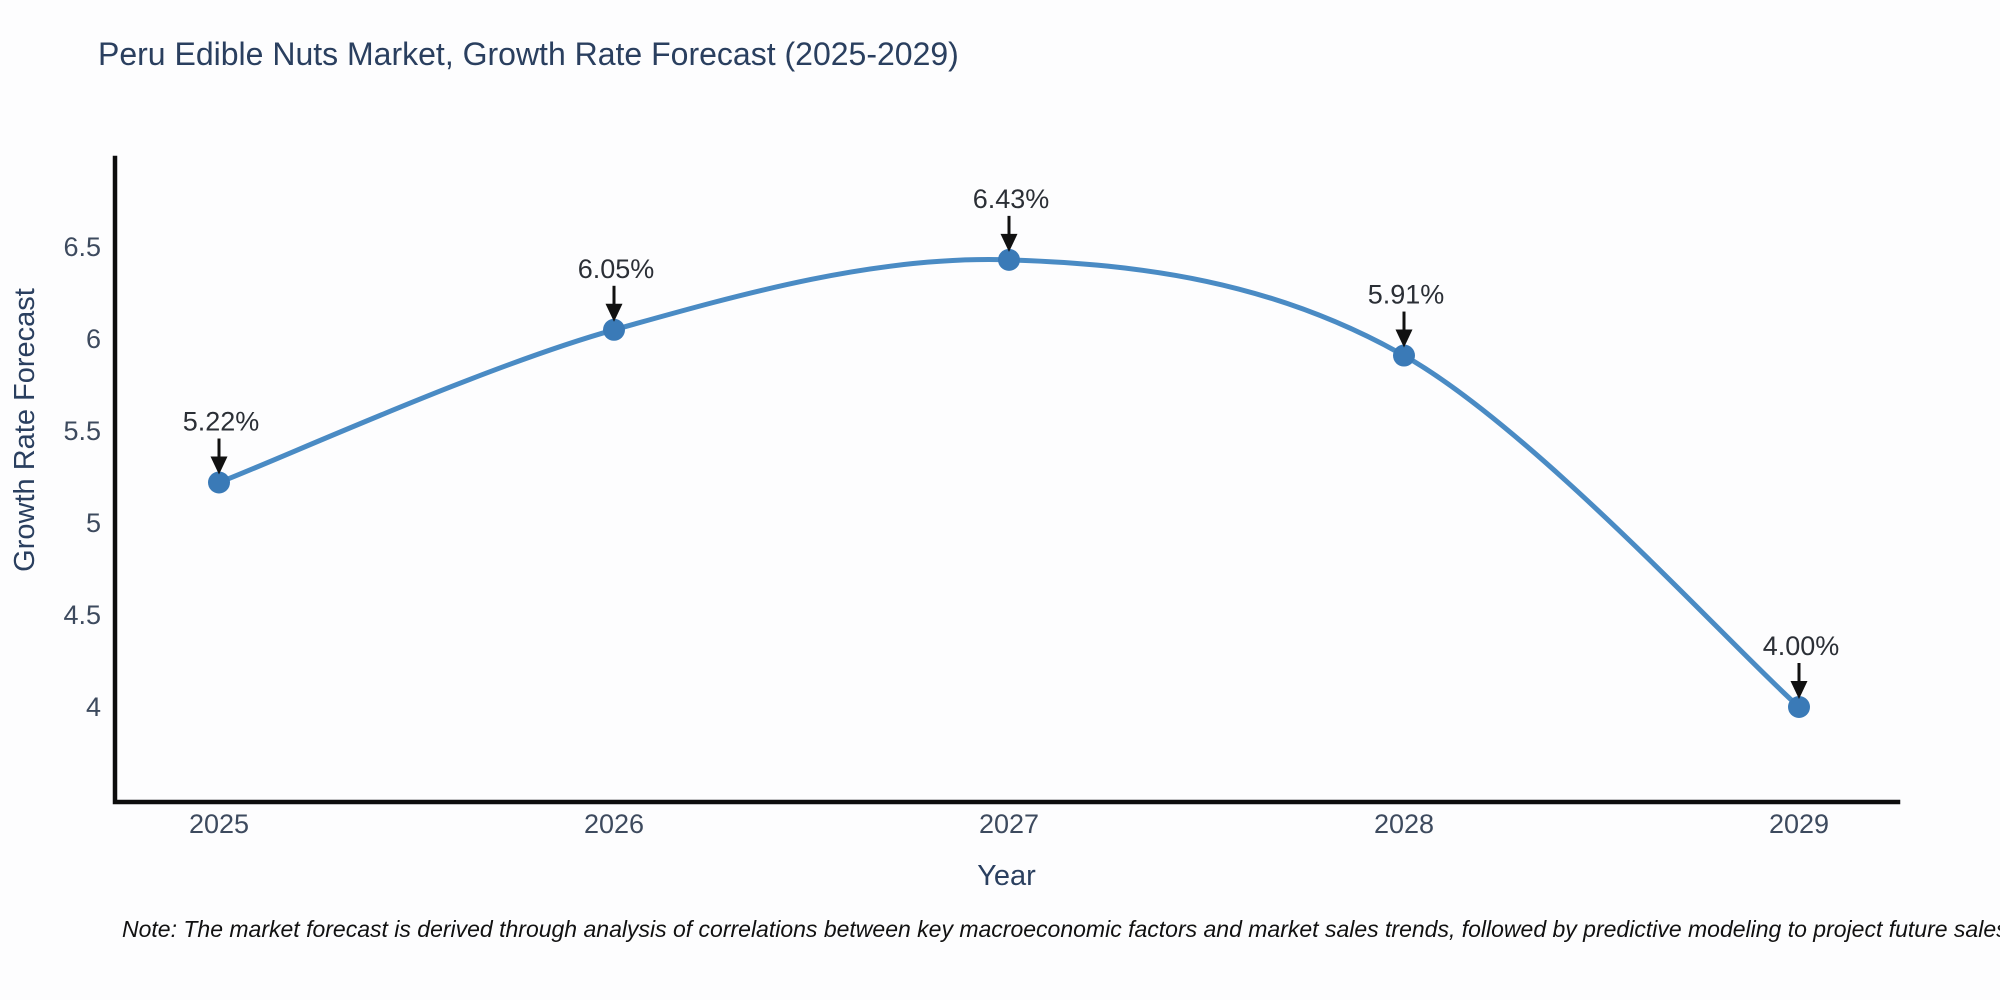  Describe the element at coordinates (82, 247) in the screenshot. I see `y-tick-label: 6.5` at that location.